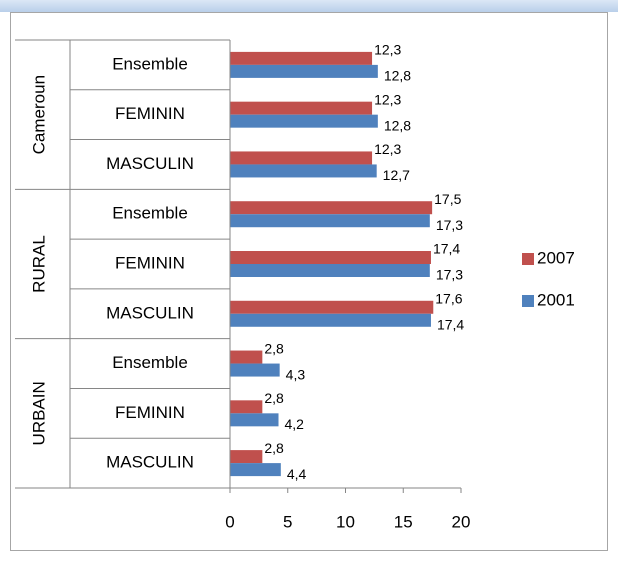  I want to click on group-label: RURAL, so click(38, 264).